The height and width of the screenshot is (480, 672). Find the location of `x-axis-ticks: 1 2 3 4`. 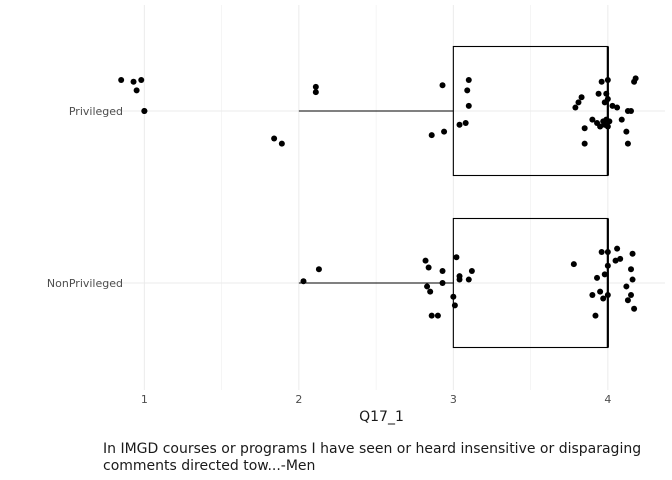

x-axis-ticks: 1 2 3 4 is located at coordinates (376, 399).